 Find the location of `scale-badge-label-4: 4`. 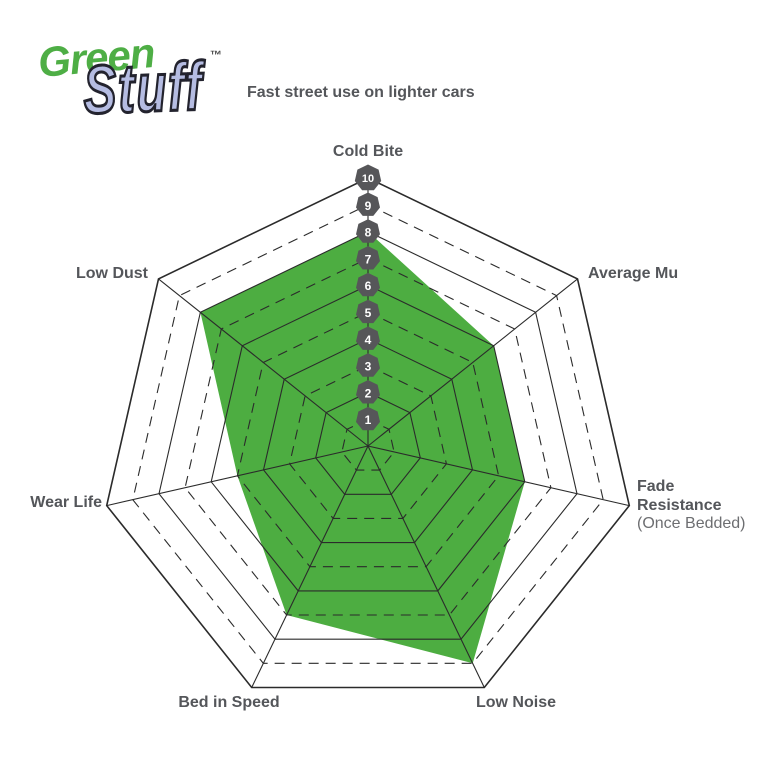

scale-badge-label-4: 4 is located at coordinates (368, 340).